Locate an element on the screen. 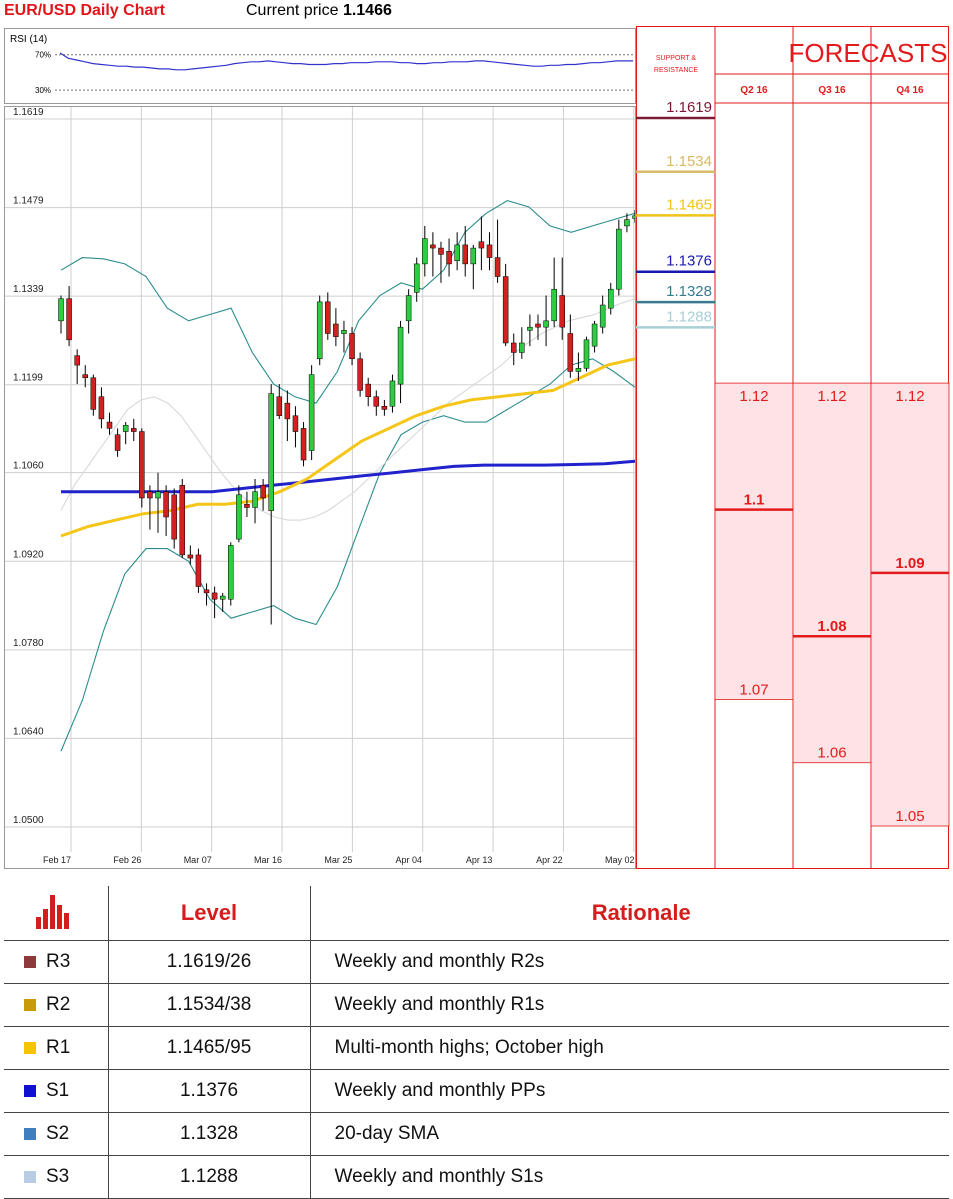 Image resolution: width=953 pixels, height=1199 pixels. forecast-bars: 1.12 1.1 1.07 1.12 1.08 1.06 1.12 1.09 1.05 is located at coordinates (832, 604).